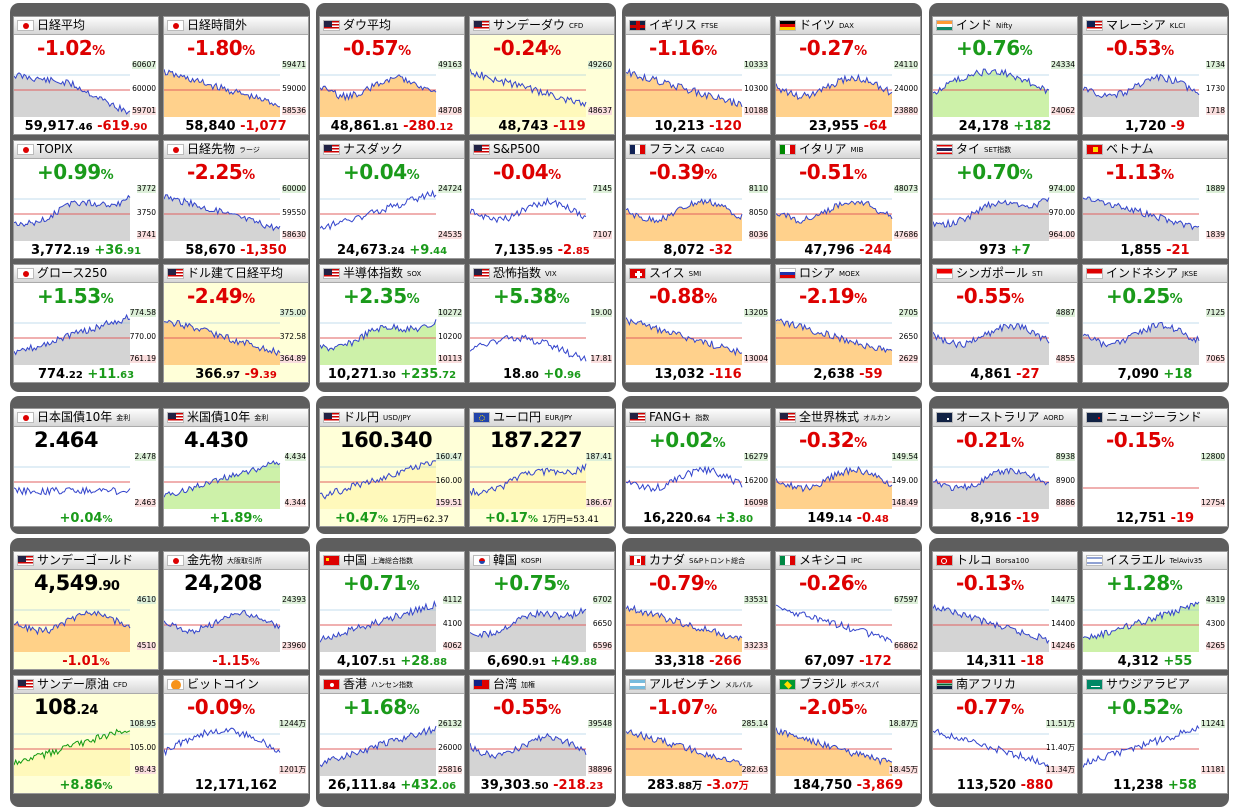  What do you see at coordinates (848, 274) in the screenshot?
I see `tile-header: ロシア MOEX` at bounding box center [848, 274].